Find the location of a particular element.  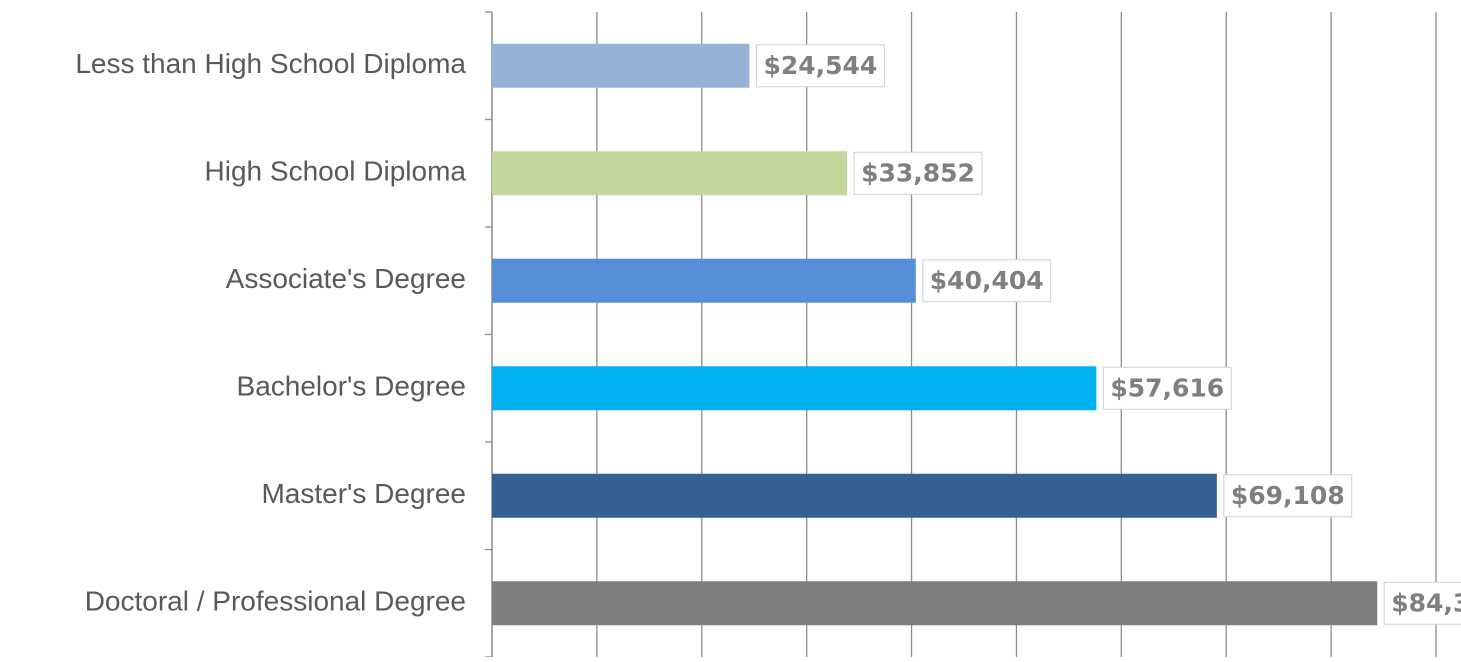

y-tick-label: Bachelor's Degree is located at coordinates (351, 386).